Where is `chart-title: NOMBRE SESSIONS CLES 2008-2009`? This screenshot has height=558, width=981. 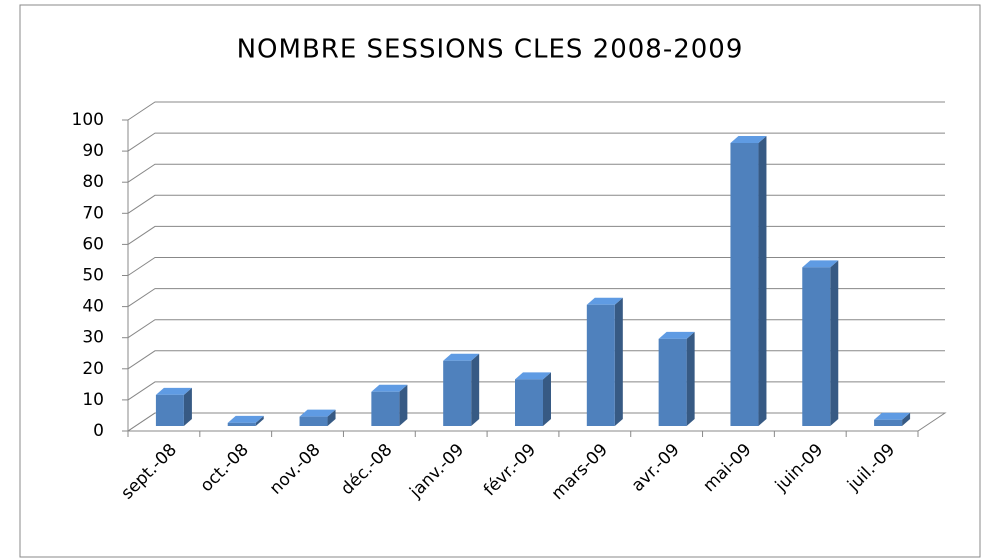
chart-title: NOMBRE SESSIONS CLES 2008-2009 is located at coordinates (490, 50).